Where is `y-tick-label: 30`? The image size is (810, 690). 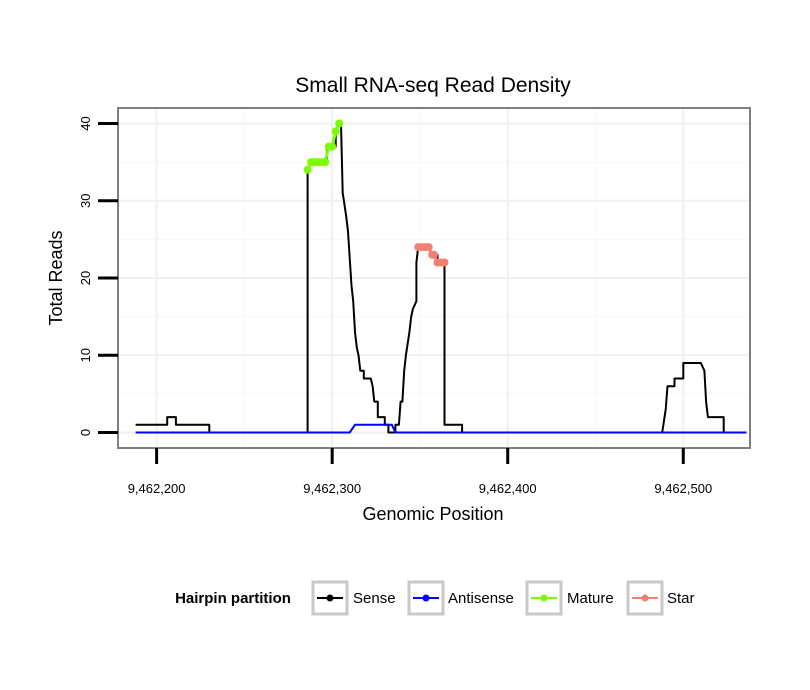
y-tick-label: 30 is located at coordinates (85, 200).